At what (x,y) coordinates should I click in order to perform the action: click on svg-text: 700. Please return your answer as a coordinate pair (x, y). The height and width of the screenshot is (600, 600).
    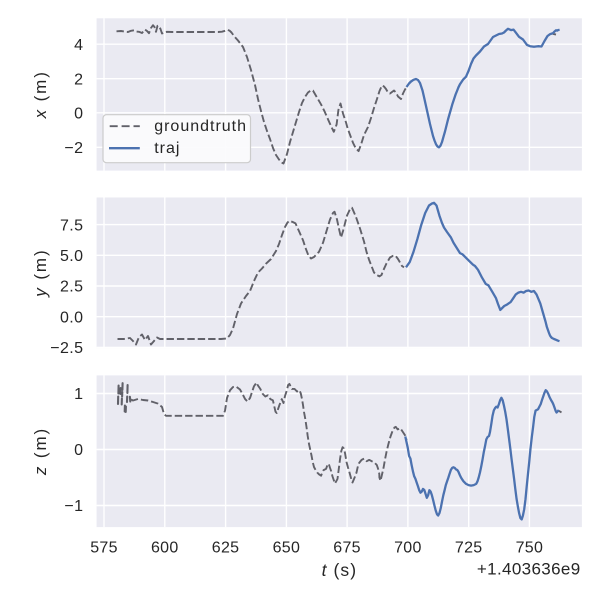
    Looking at the image, I should click on (408, 548).